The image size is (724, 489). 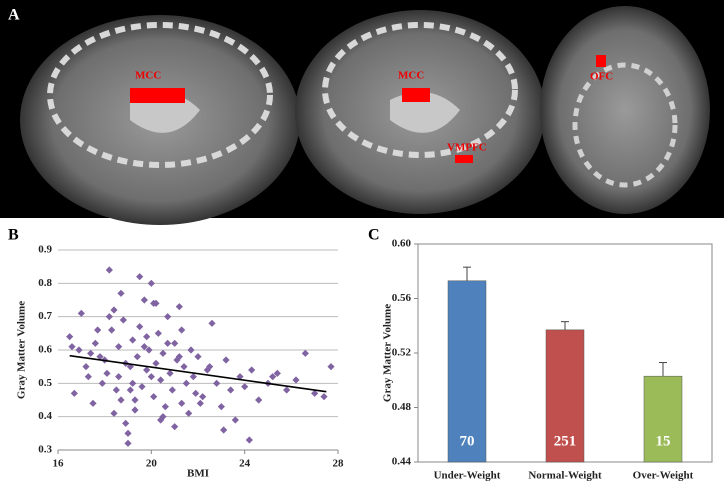 What do you see at coordinates (464, 159) in the screenshot?
I see `vmpfc-blob` at bounding box center [464, 159].